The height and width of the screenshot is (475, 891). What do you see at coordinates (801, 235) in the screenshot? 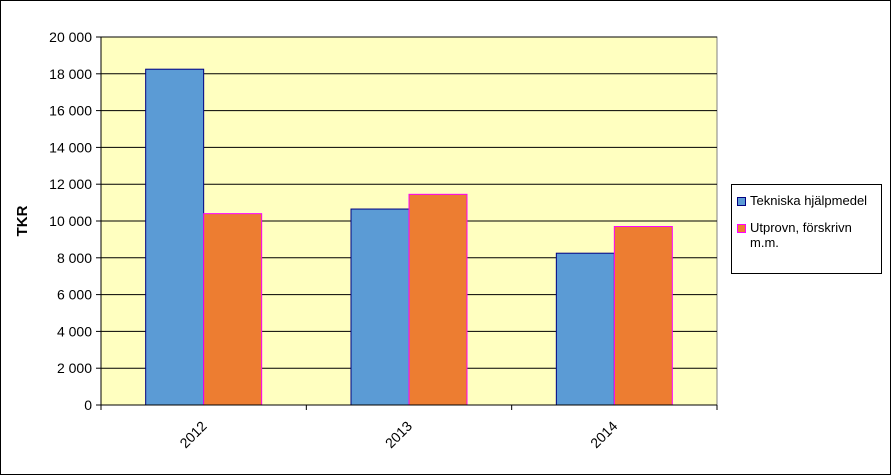
I see `legend-label: Utprovn, förskrivn m.m.` at bounding box center [801, 235].